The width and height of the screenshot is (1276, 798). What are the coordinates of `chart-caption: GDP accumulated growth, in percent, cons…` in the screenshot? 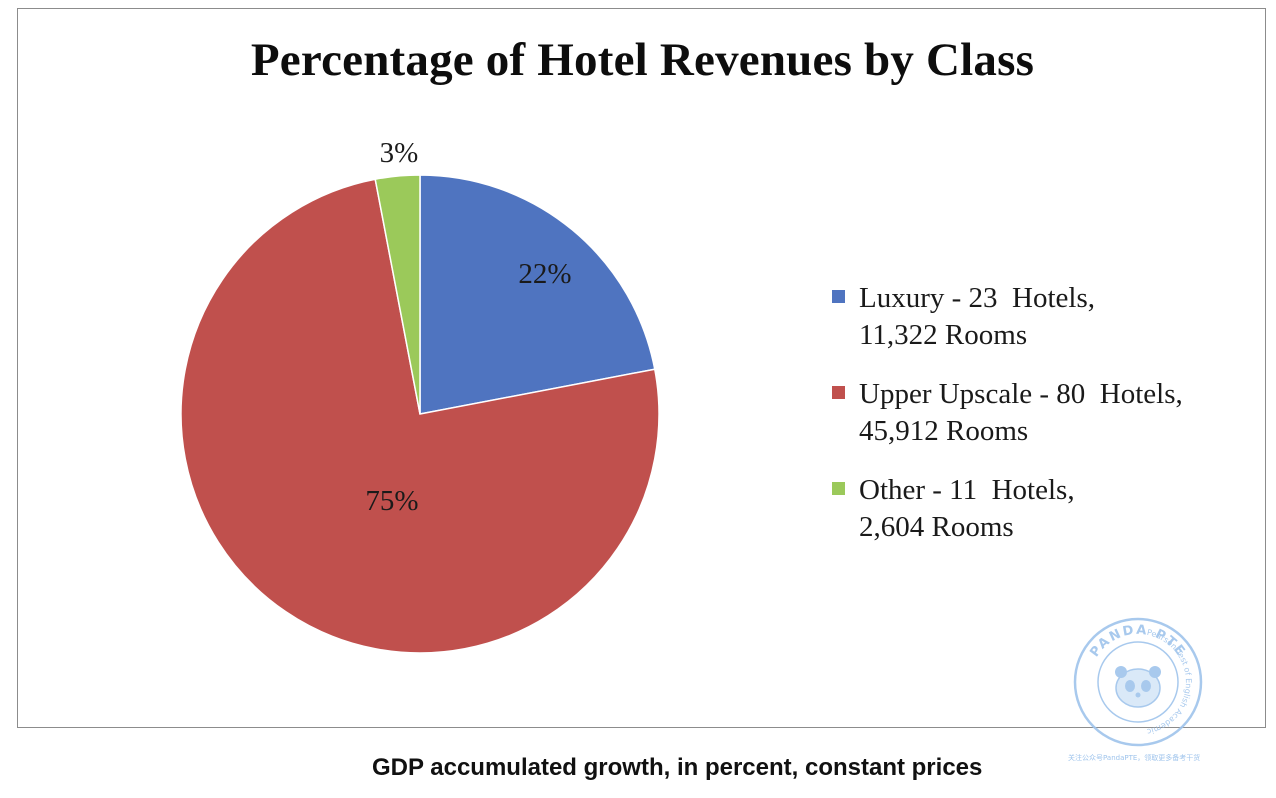 It's located at (677, 767).